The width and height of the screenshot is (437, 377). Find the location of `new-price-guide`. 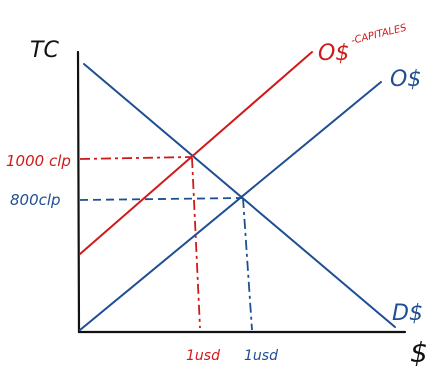

new-price-guide is located at coordinates (136, 158).